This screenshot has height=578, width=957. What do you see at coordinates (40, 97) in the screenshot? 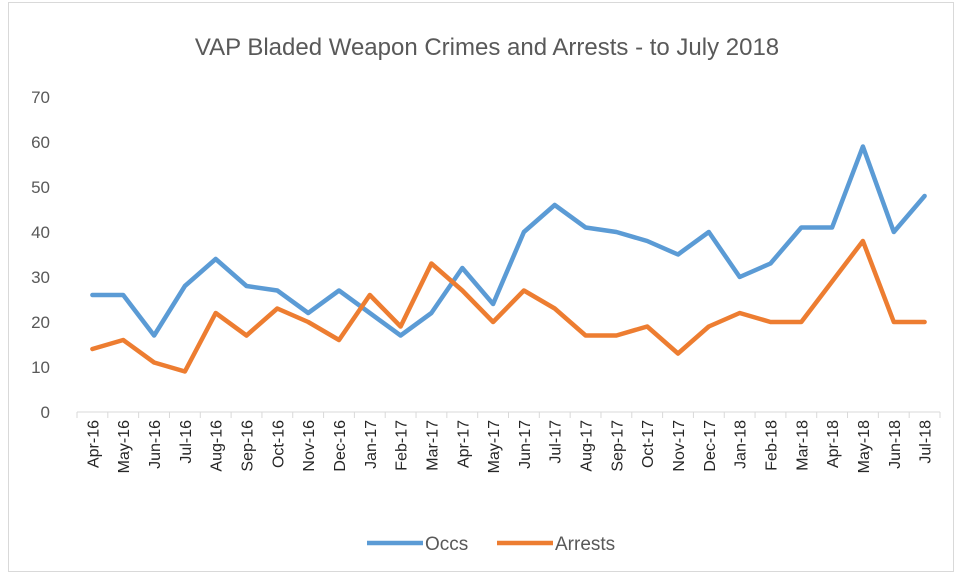
I see `y-tick-label: 70` at bounding box center [40, 97].